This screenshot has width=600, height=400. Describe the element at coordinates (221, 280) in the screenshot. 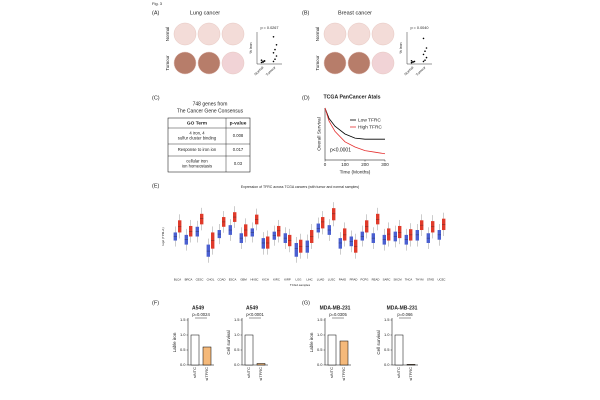

I see `x-tick-label: COAD` at that location.